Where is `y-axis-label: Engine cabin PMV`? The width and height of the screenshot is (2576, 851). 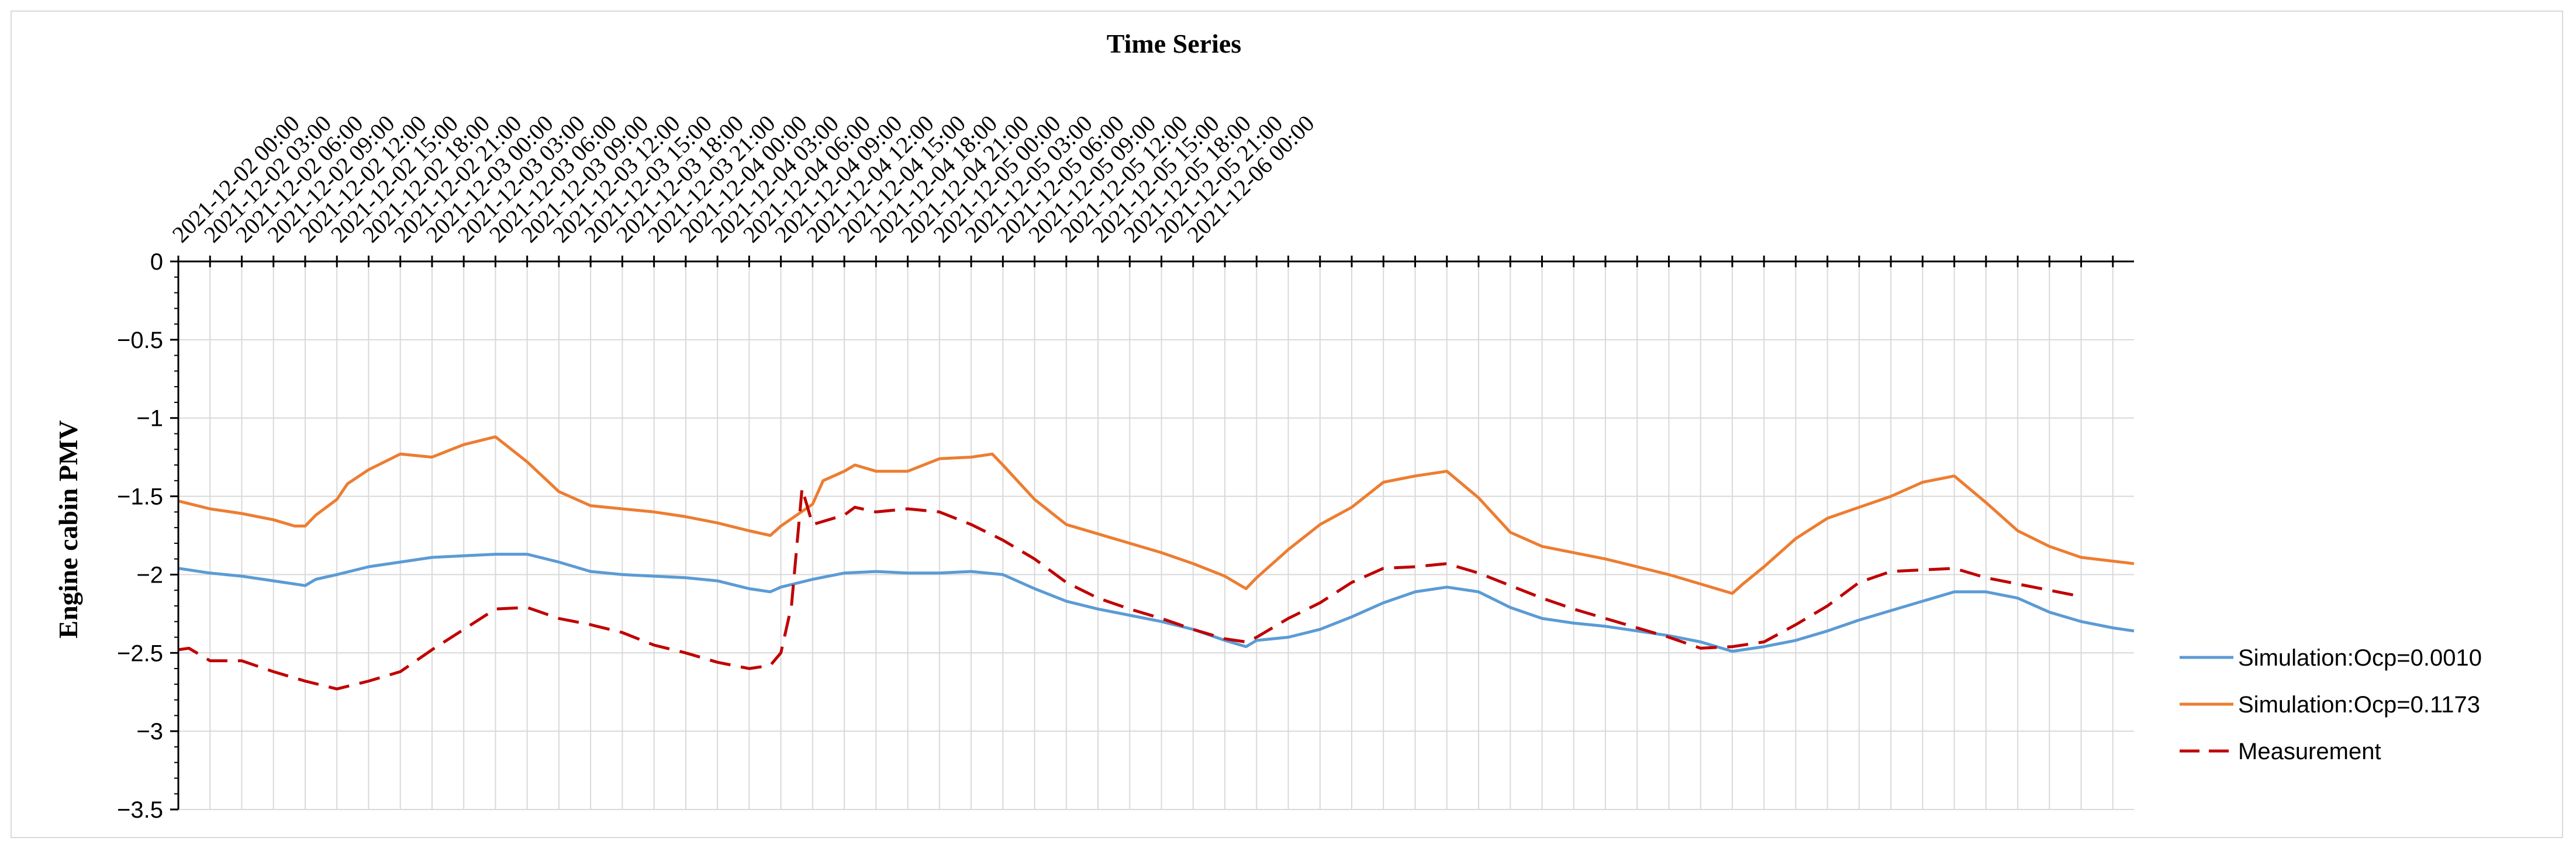 y-axis-label: Engine cabin PMV is located at coordinates (68, 529).